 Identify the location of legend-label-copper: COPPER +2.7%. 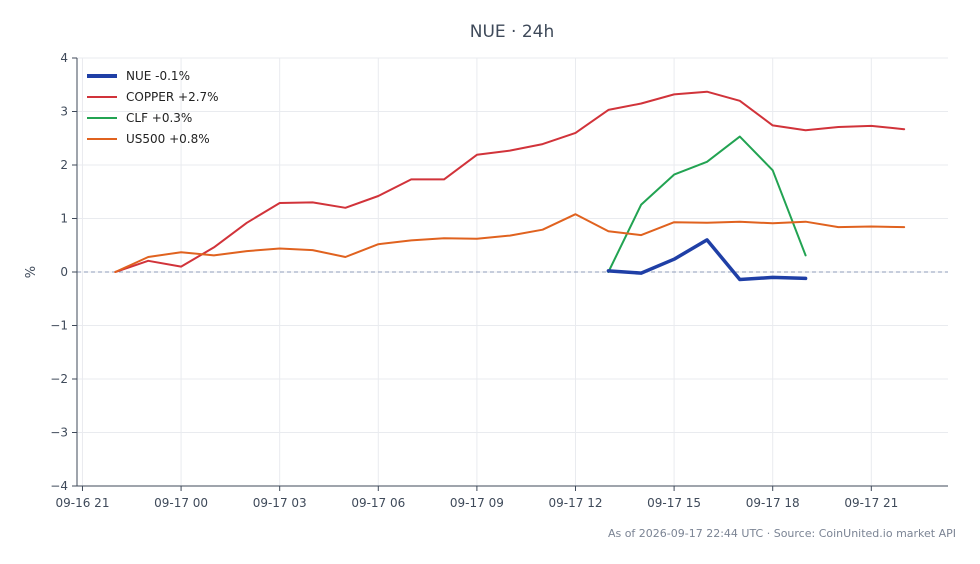
(172, 97).